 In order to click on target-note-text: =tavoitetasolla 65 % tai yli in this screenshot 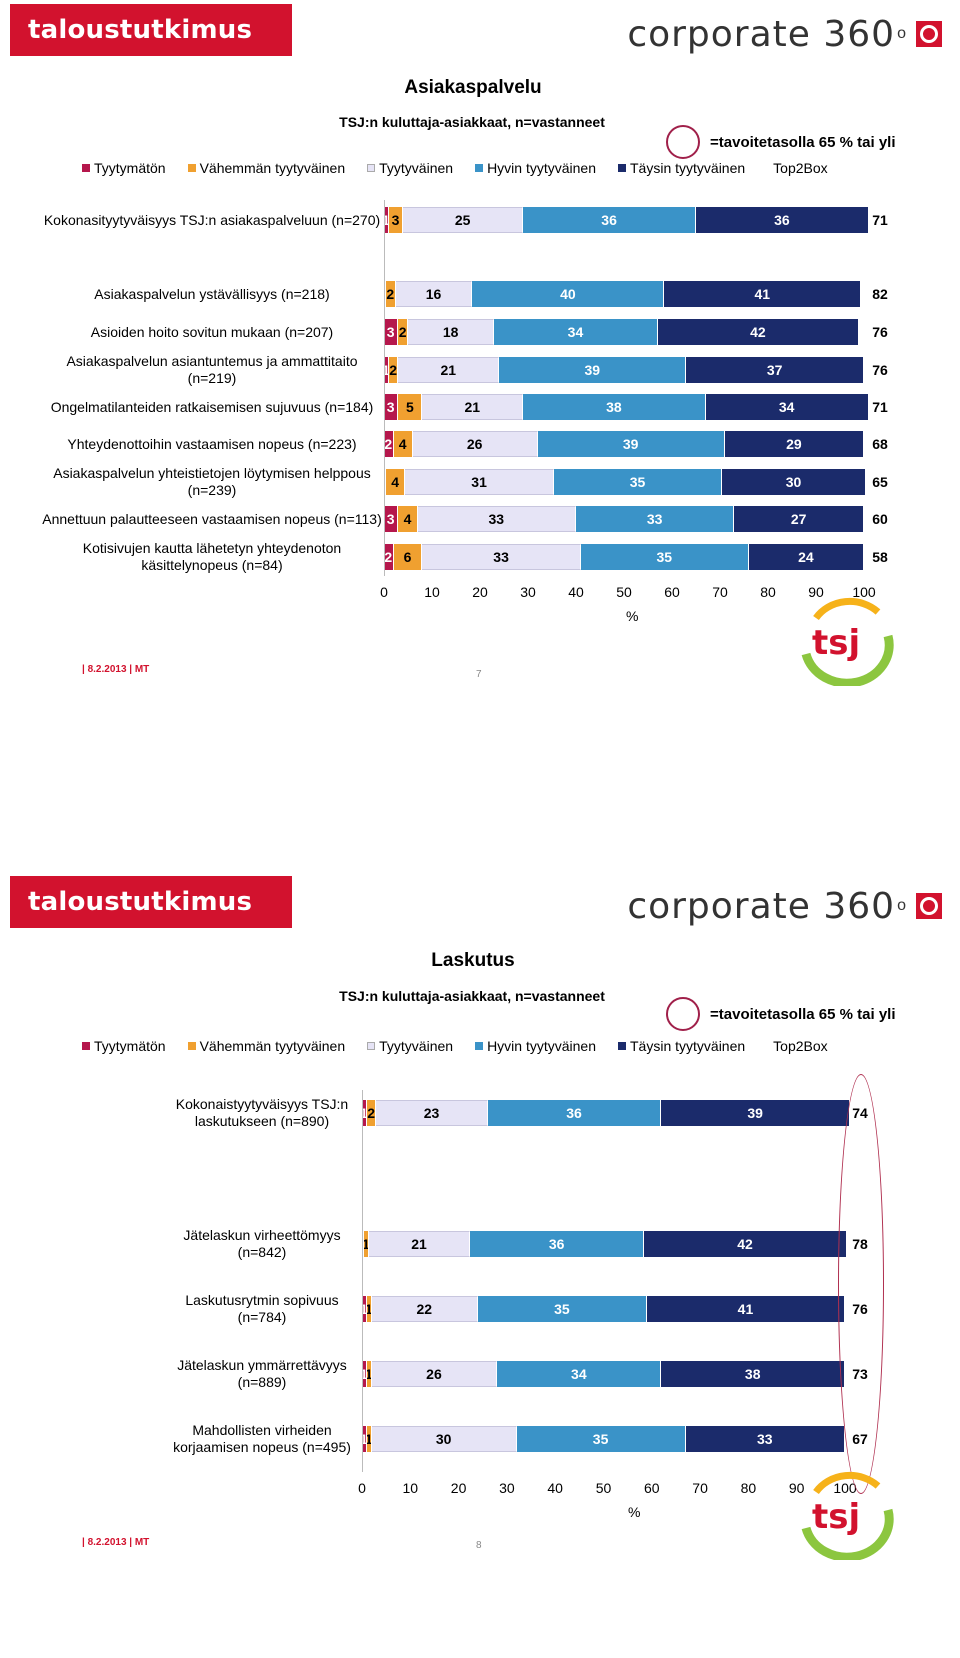, I will do `click(803, 1014)`.